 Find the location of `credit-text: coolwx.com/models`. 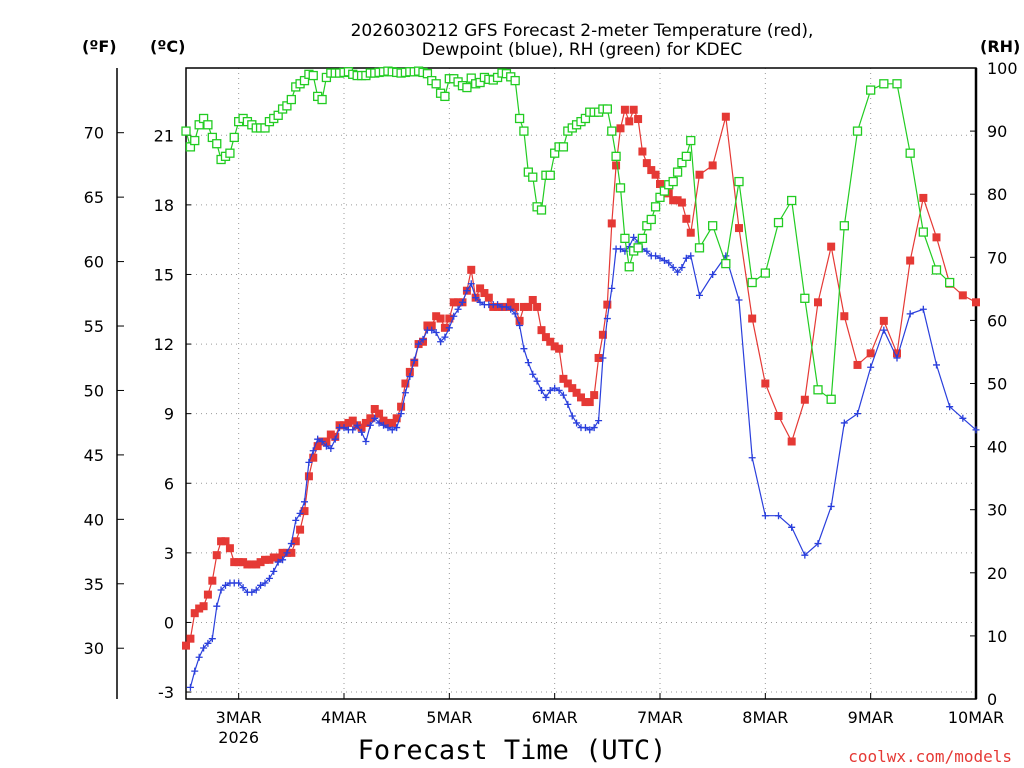

credit-text: coolwx.com/models is located at coordinates (930, 756).